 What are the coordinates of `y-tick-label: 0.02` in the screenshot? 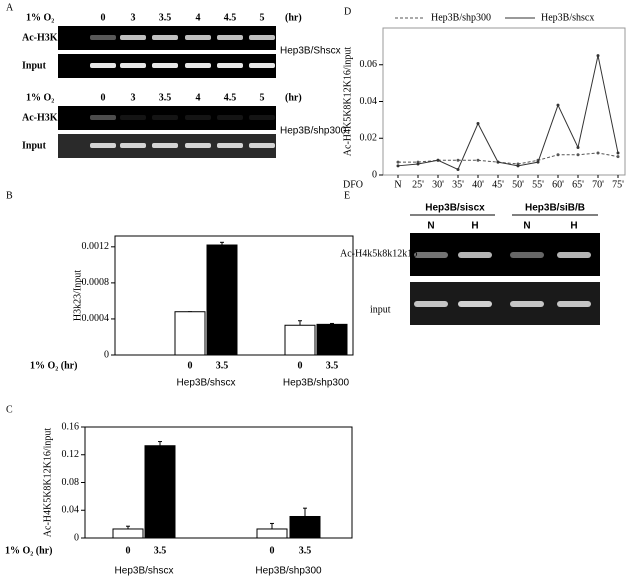 It's located at (369, 138).